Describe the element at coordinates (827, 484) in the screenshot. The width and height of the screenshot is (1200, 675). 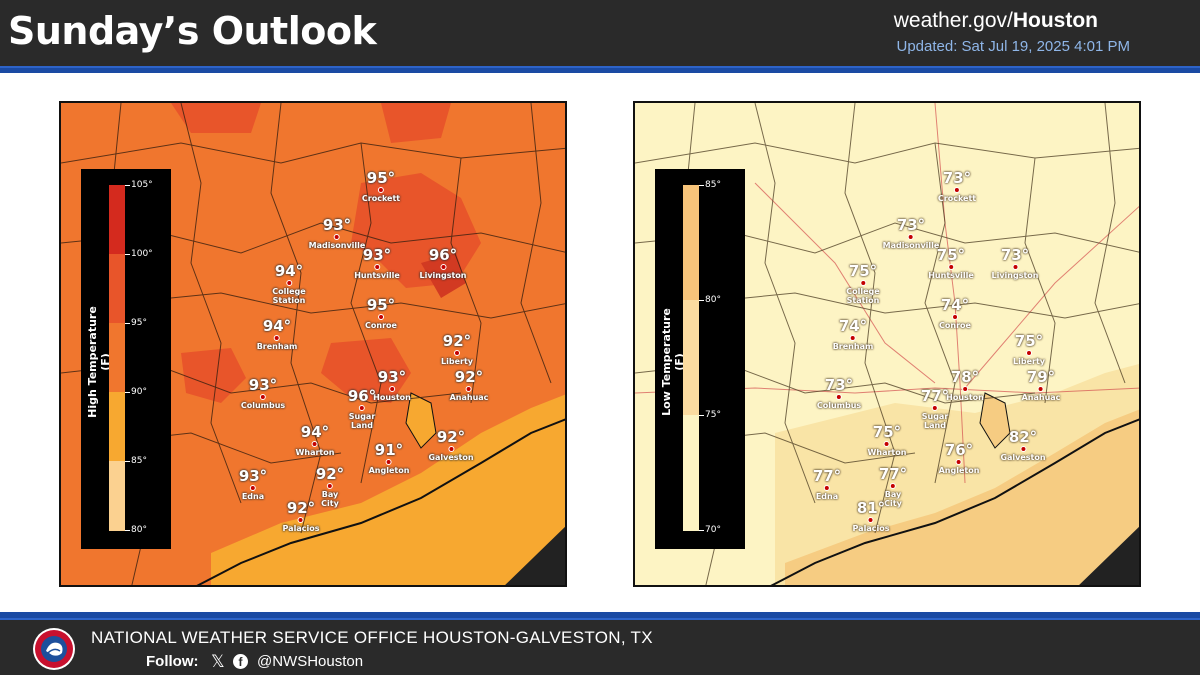
I see `city-edna: 77° Edna` at that location.